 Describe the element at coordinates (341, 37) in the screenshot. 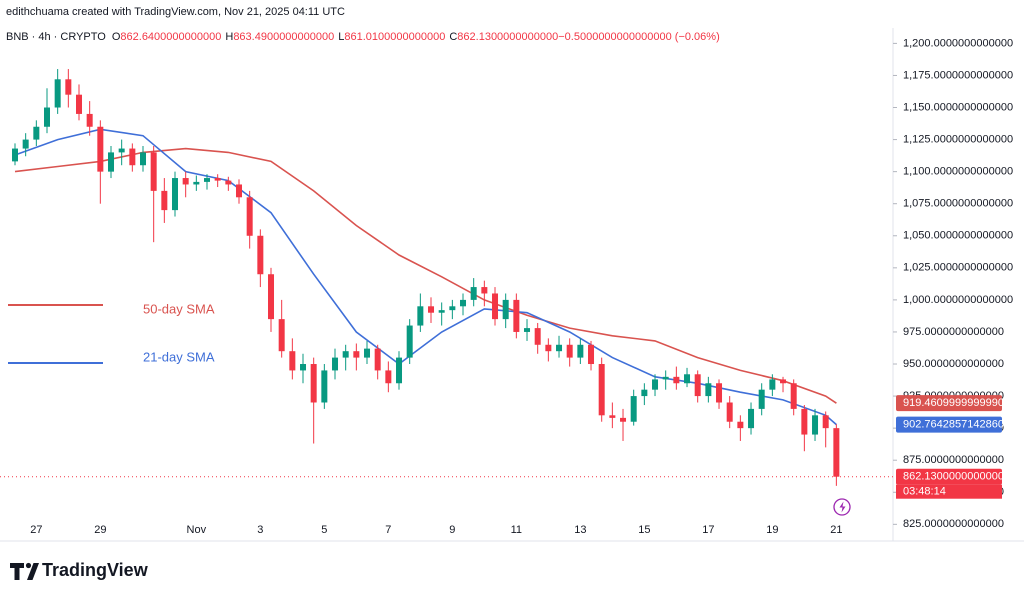

I see `quote-key: L` at that location.